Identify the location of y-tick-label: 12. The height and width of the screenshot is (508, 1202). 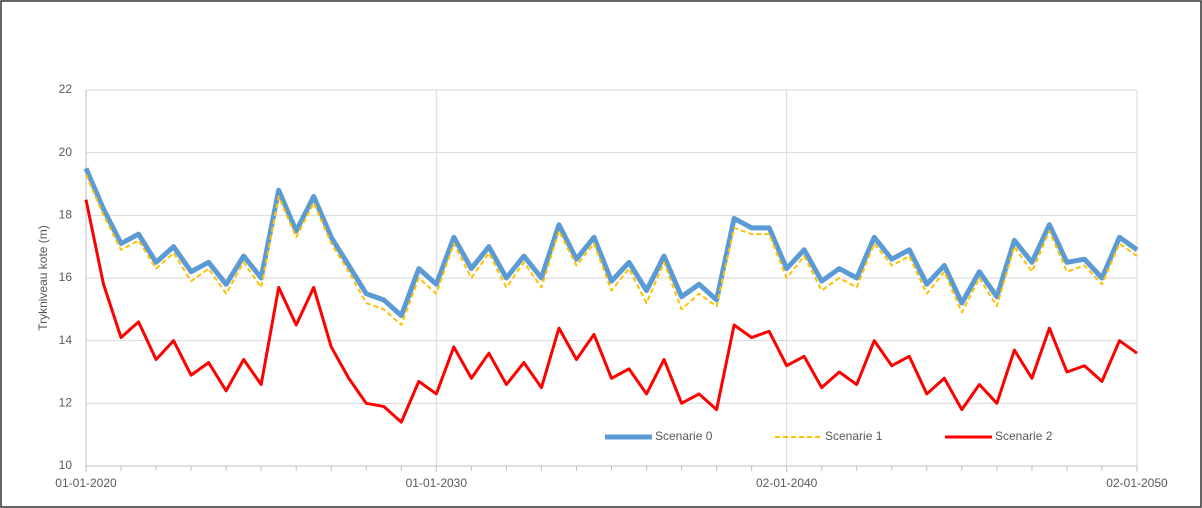
(66, 403).